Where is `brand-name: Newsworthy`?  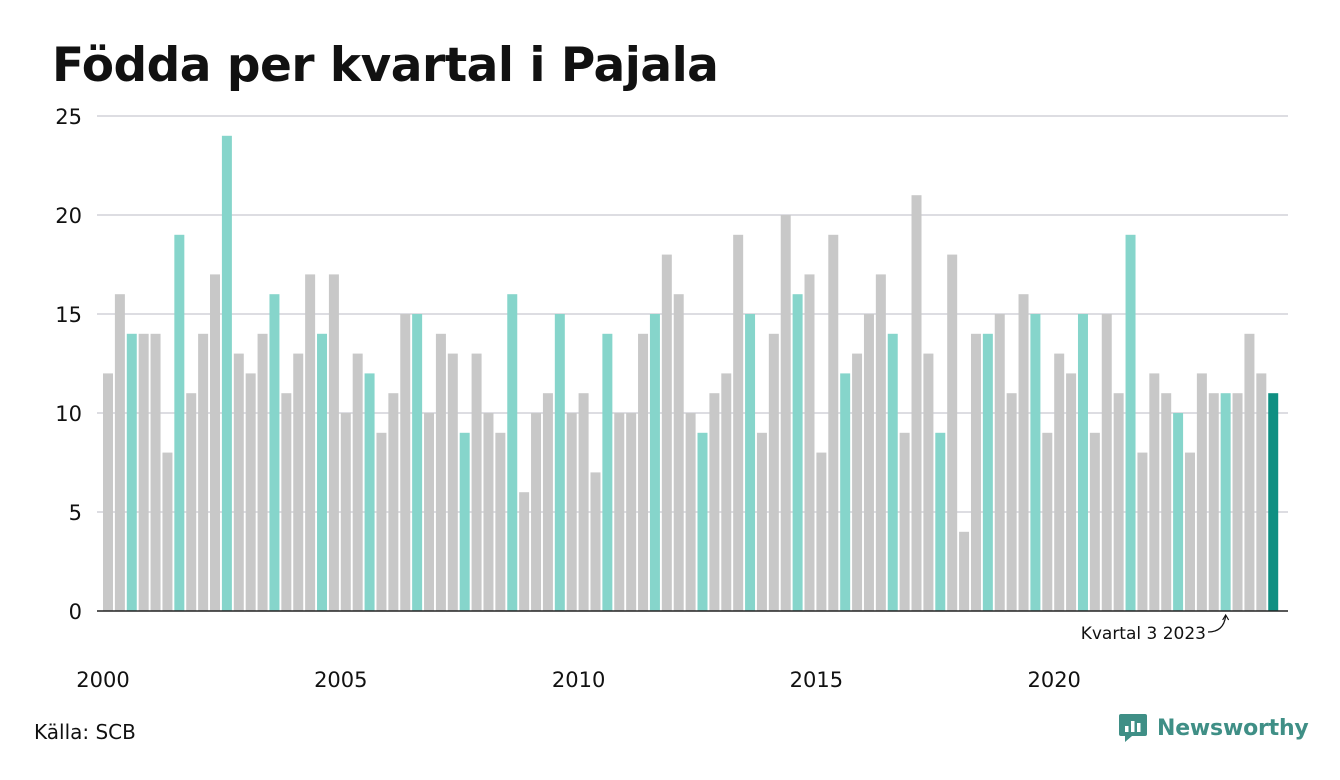
brand-name: Newsworthy is located at coordinates (1233, 728).